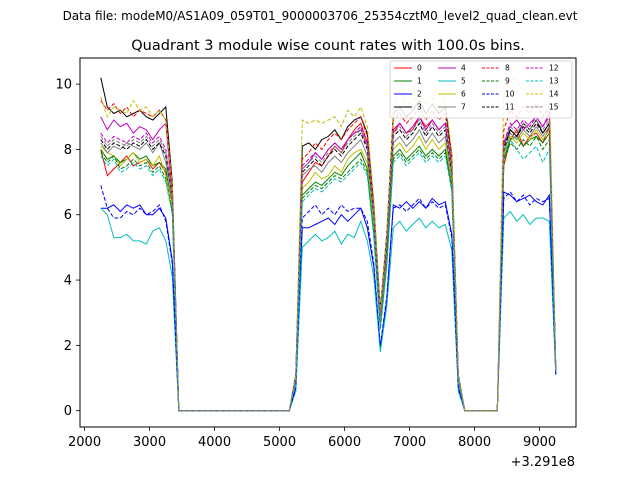 The image size is (640, 480). Describe the element at coordinates (539, 442) in the screenshot. I see `x-tick-label: 9000` at that location.